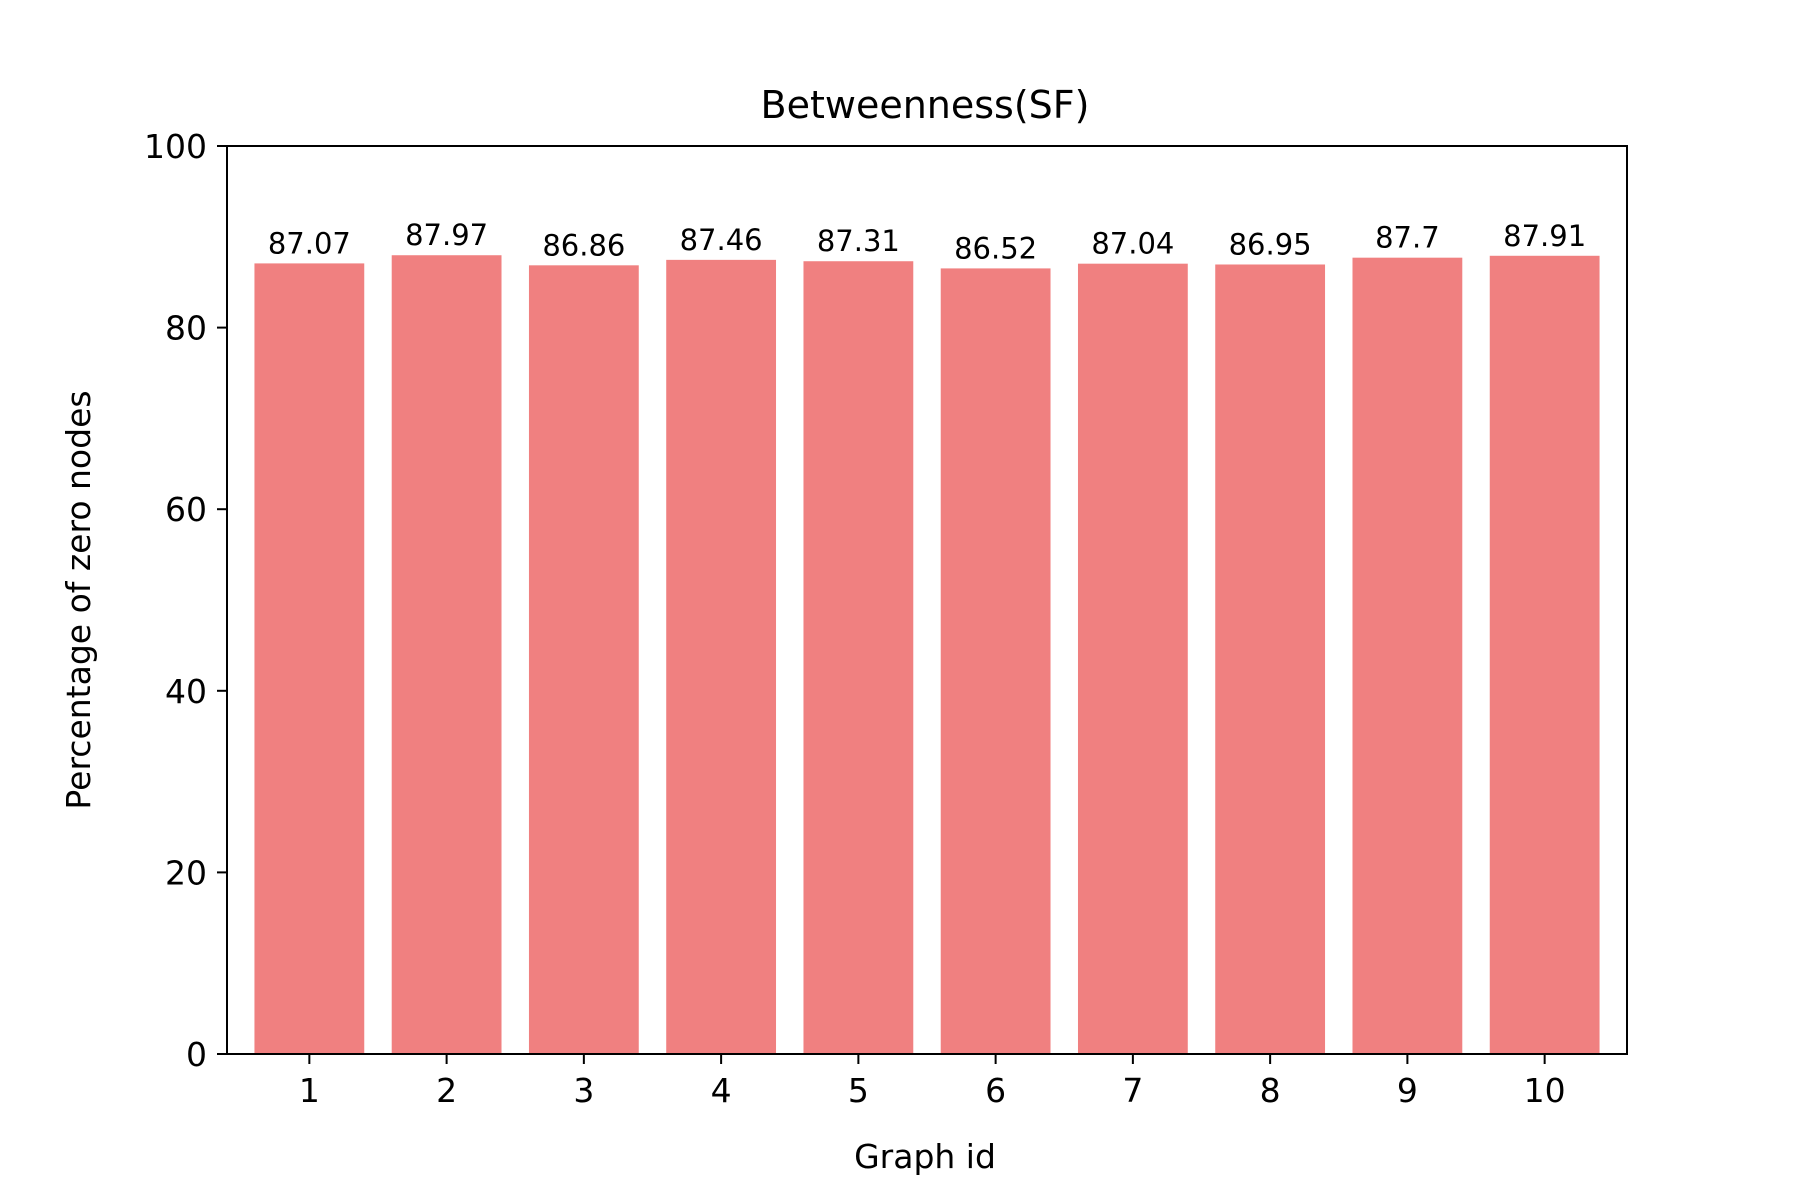 The image size is (1800, 1204). I want to click on data-label-1: 87.07, so click(309, 243).